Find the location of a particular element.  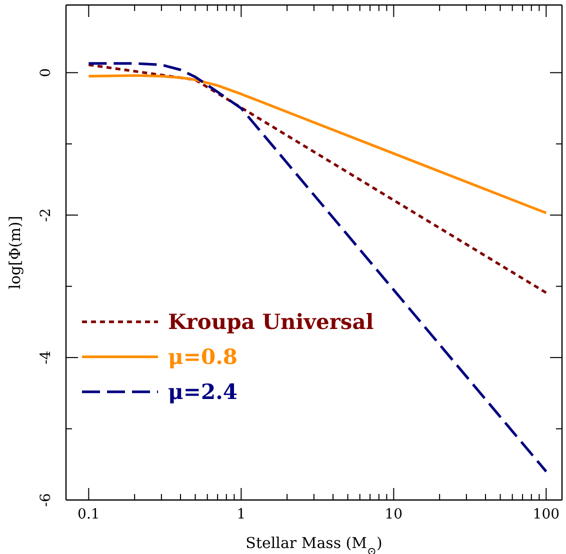

x-tick-label: 0.1 is located at coordinates (89, 514).